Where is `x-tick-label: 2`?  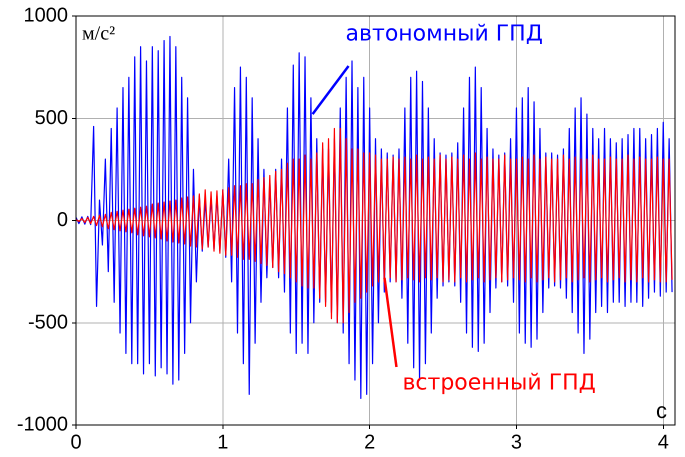
x-tick-label: 2 is located at coordinates (370, 443).